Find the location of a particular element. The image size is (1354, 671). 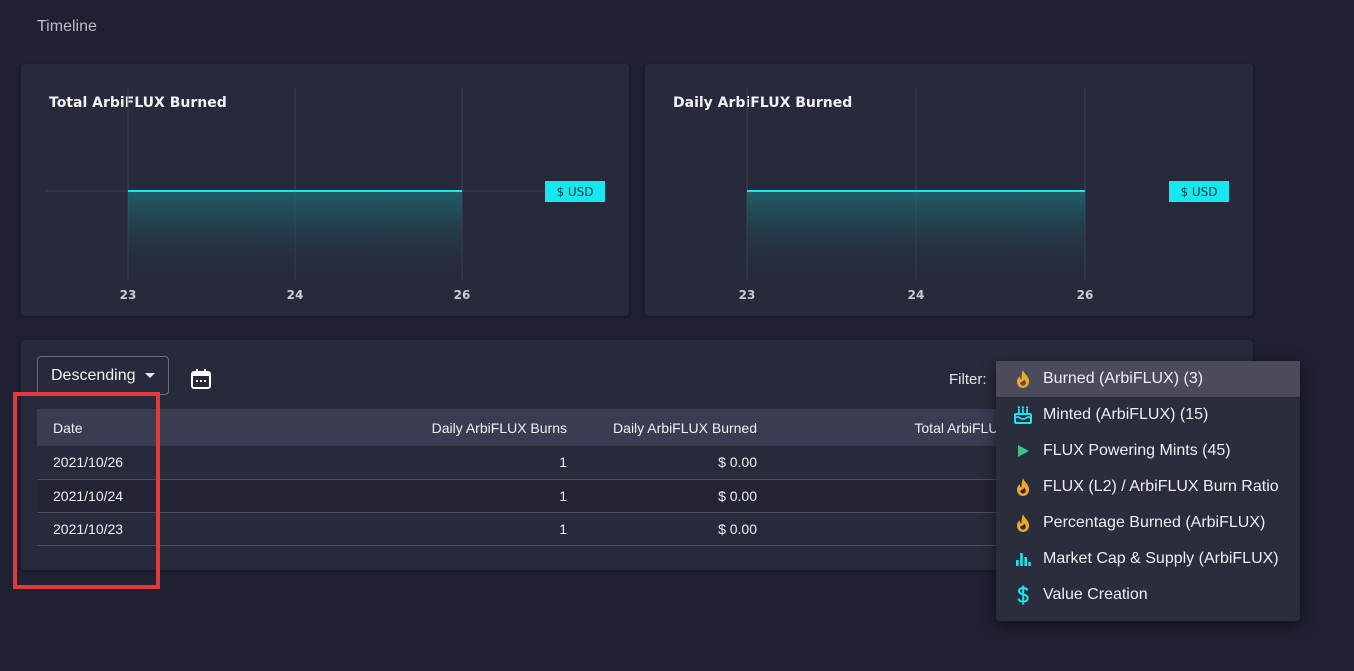

filter-option-value-creation: Value Creation is located at coordinates (1148, 595).